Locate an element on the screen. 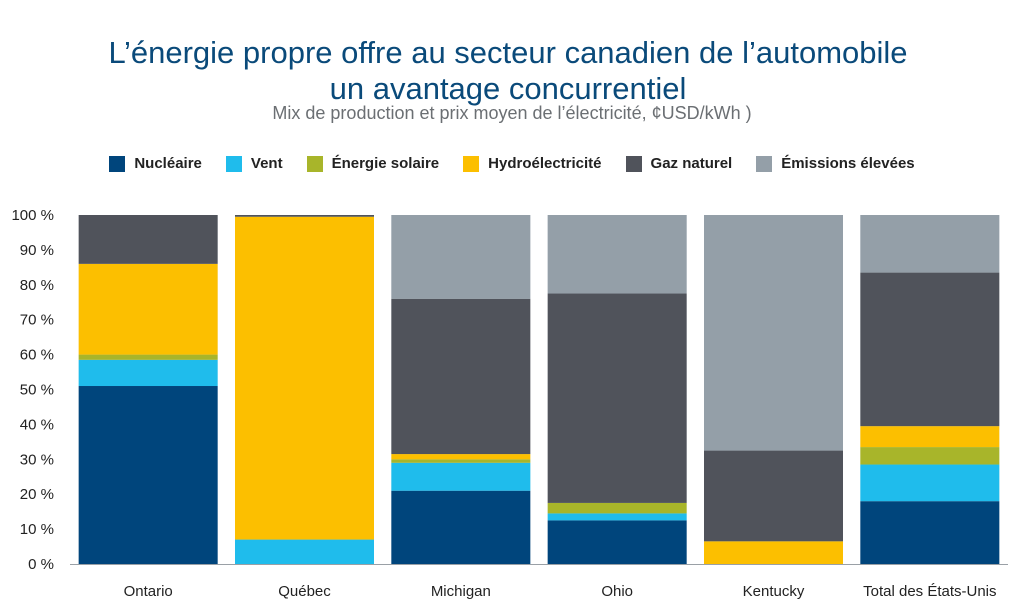  bar-ohio-energie-solaire is located at coordinates (617, 508).